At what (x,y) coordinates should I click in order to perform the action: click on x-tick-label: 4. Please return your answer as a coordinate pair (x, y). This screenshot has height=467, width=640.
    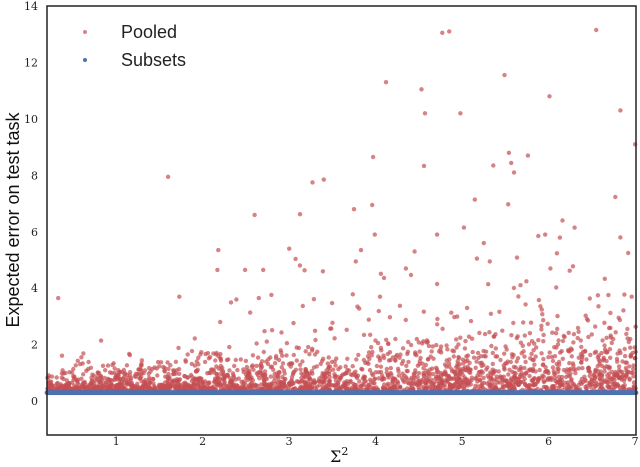
    Looking at the image, I should click on (375, 441).